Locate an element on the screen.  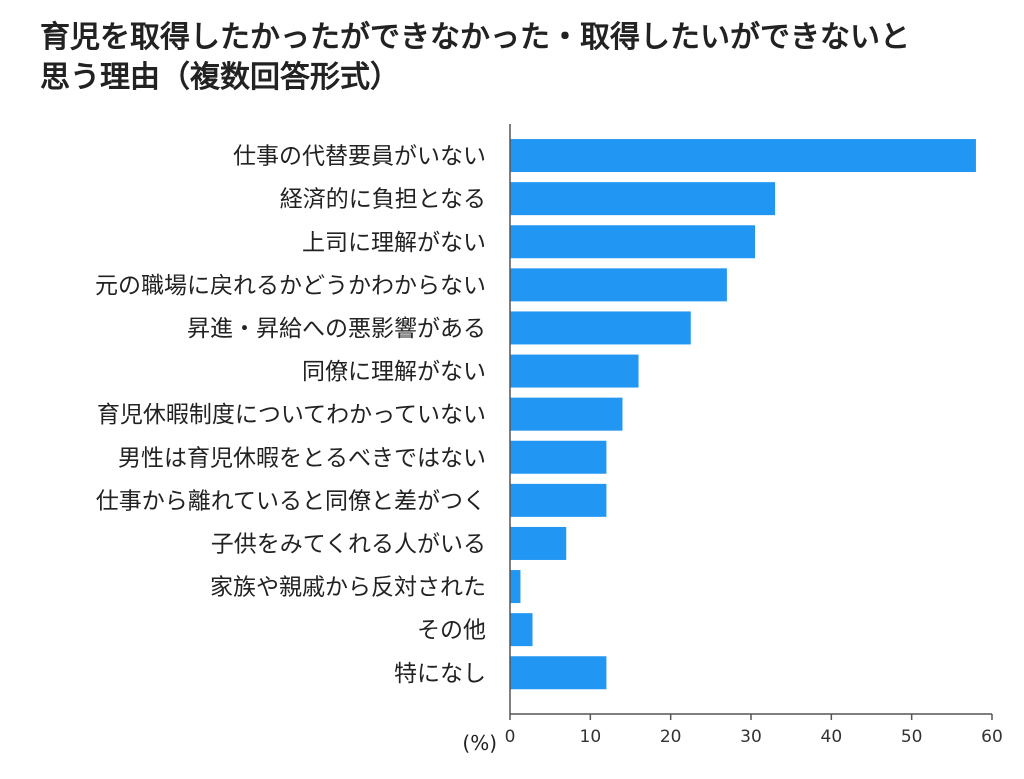
x-tick-label: 20 is located at coordinates (671, 737).